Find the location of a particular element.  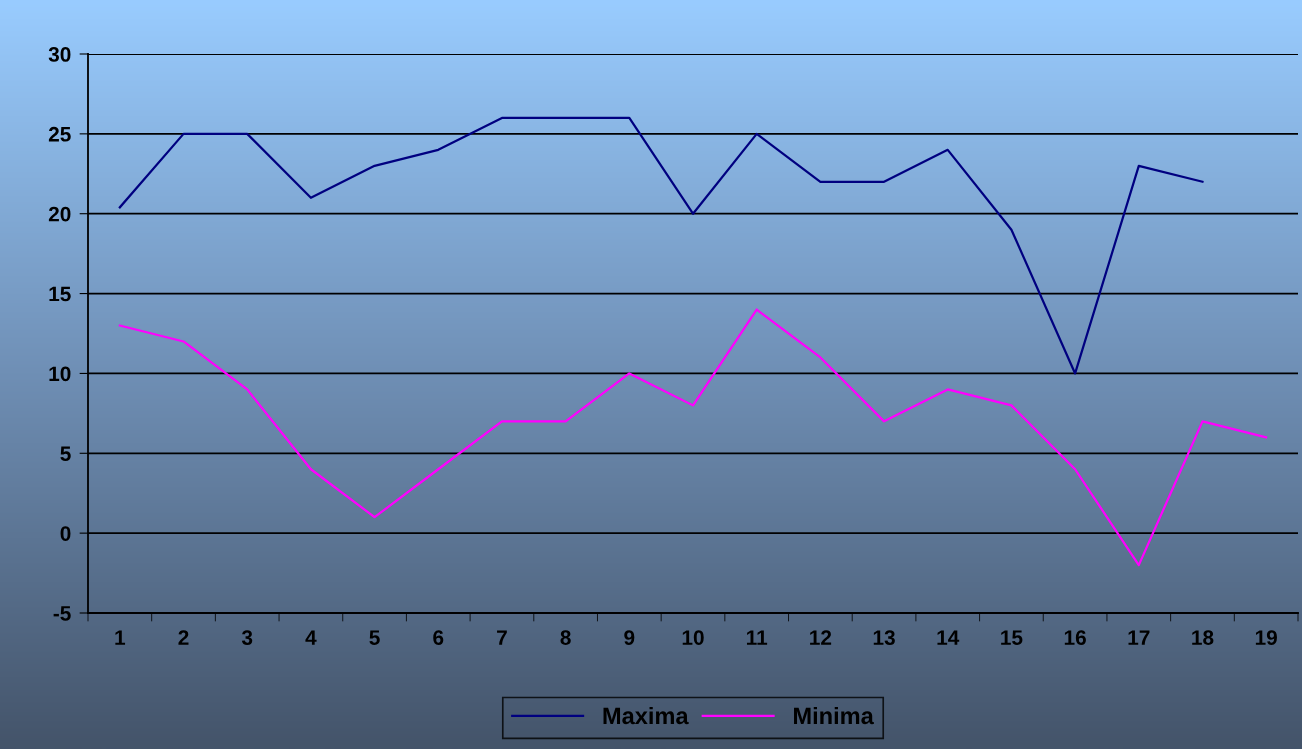

x-tick-label: 15 is located at coordinates (1012, 637).